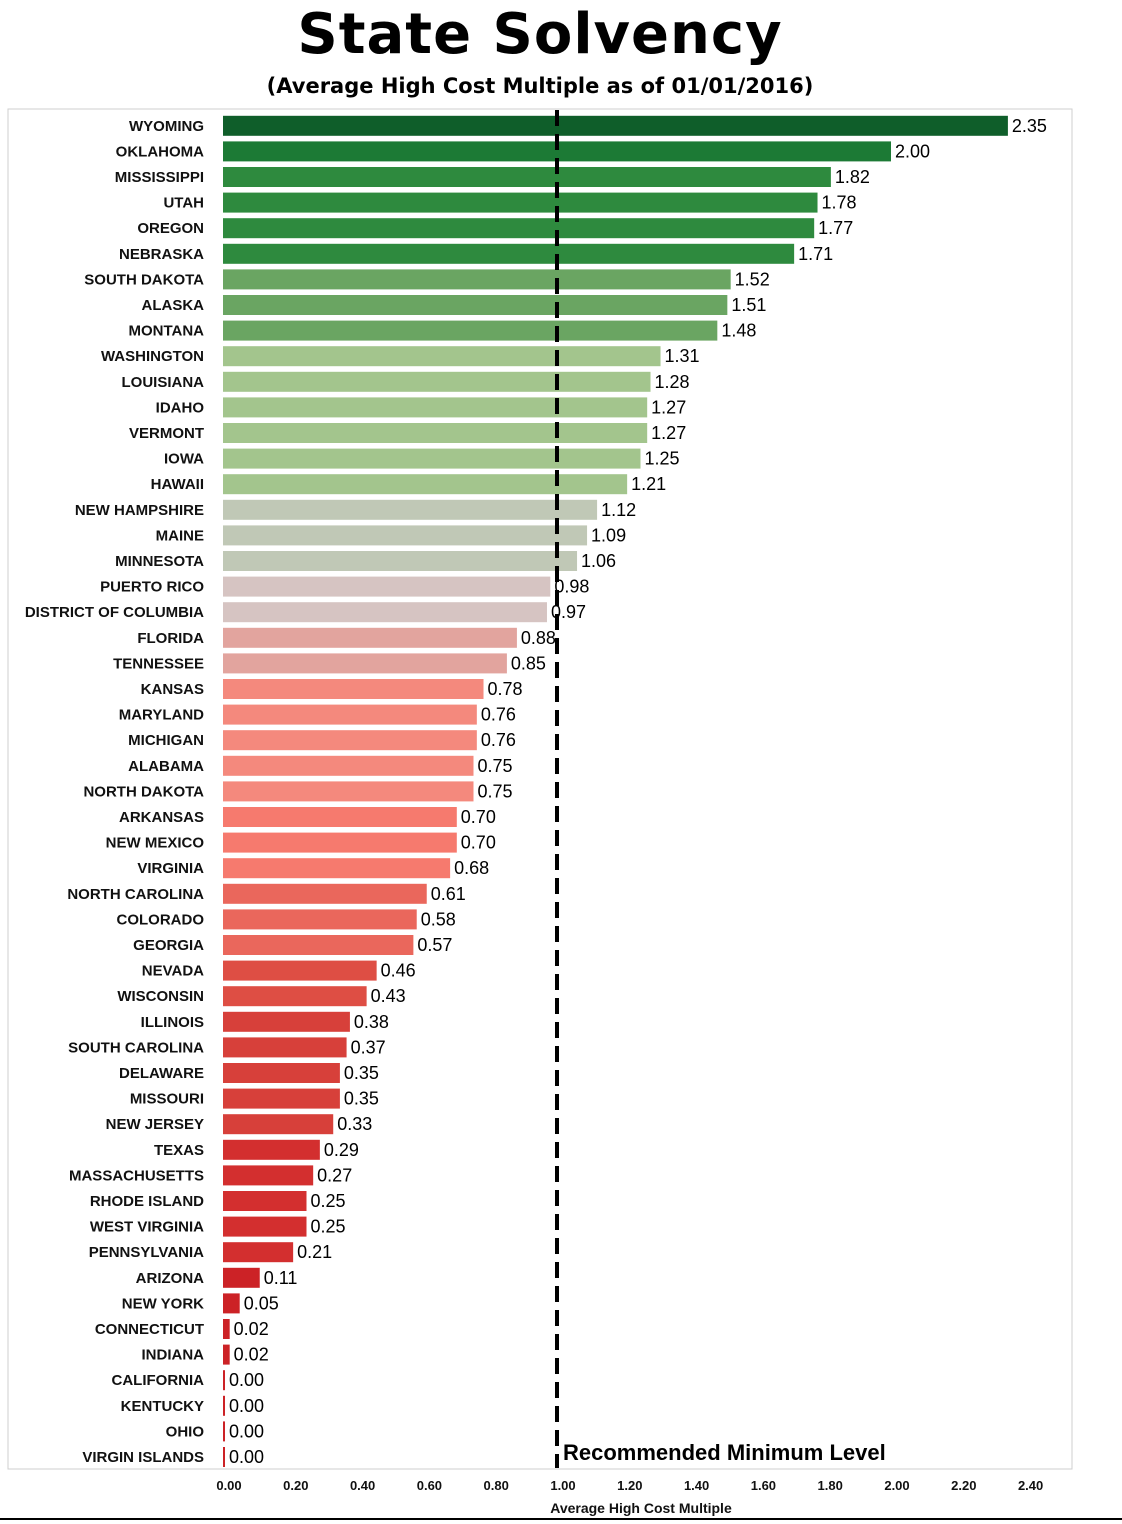 This screenshot has width=1122, height=1524. What do you see at coordinates (161, 817) in the screenshot?
I see `category-label: ARKANSAS` at bounding box center [161, 817].